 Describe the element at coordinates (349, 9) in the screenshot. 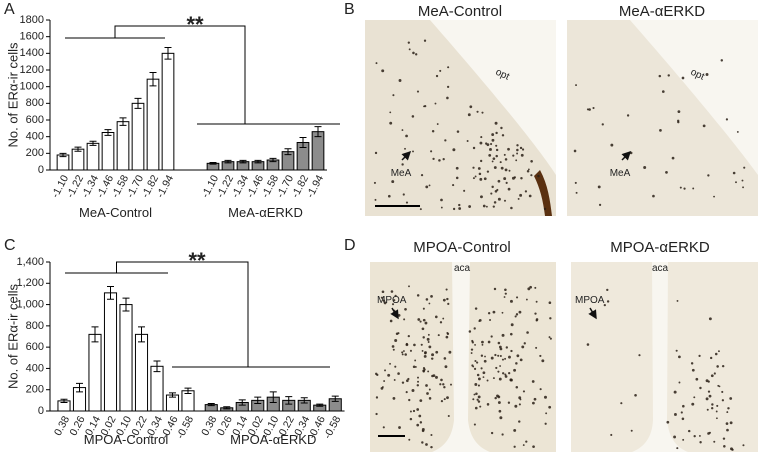

I see `panel-label: B` at that location.